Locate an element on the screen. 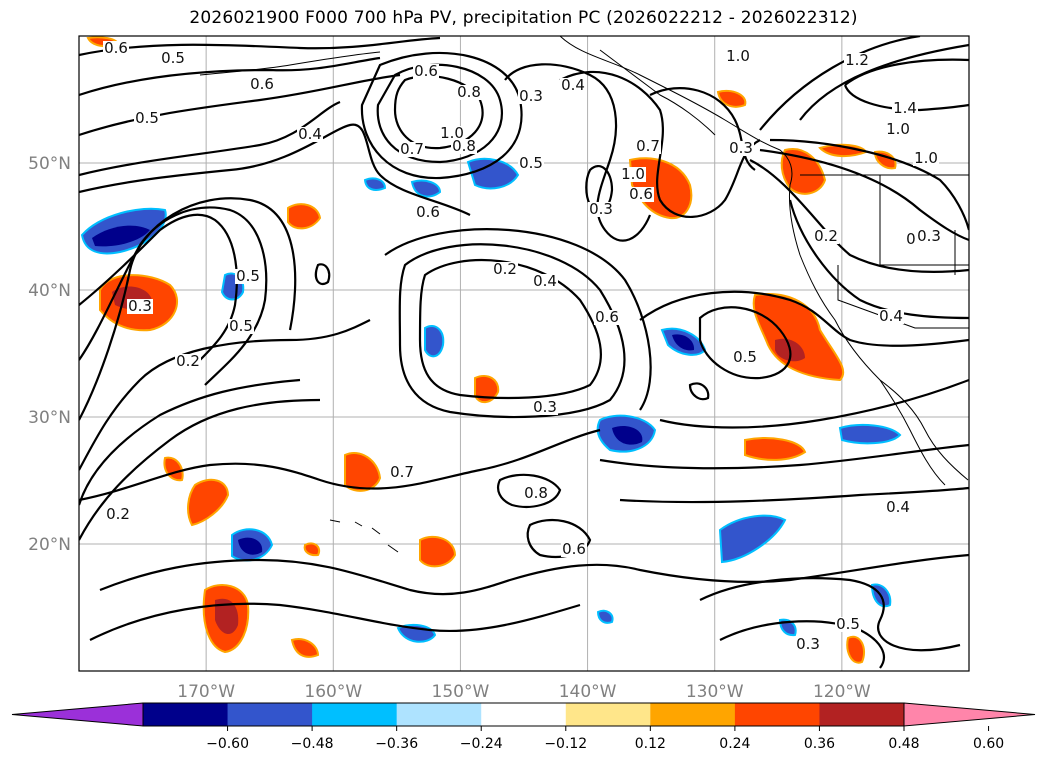  colorbar-extend-min is located at coordinates (77, 714).